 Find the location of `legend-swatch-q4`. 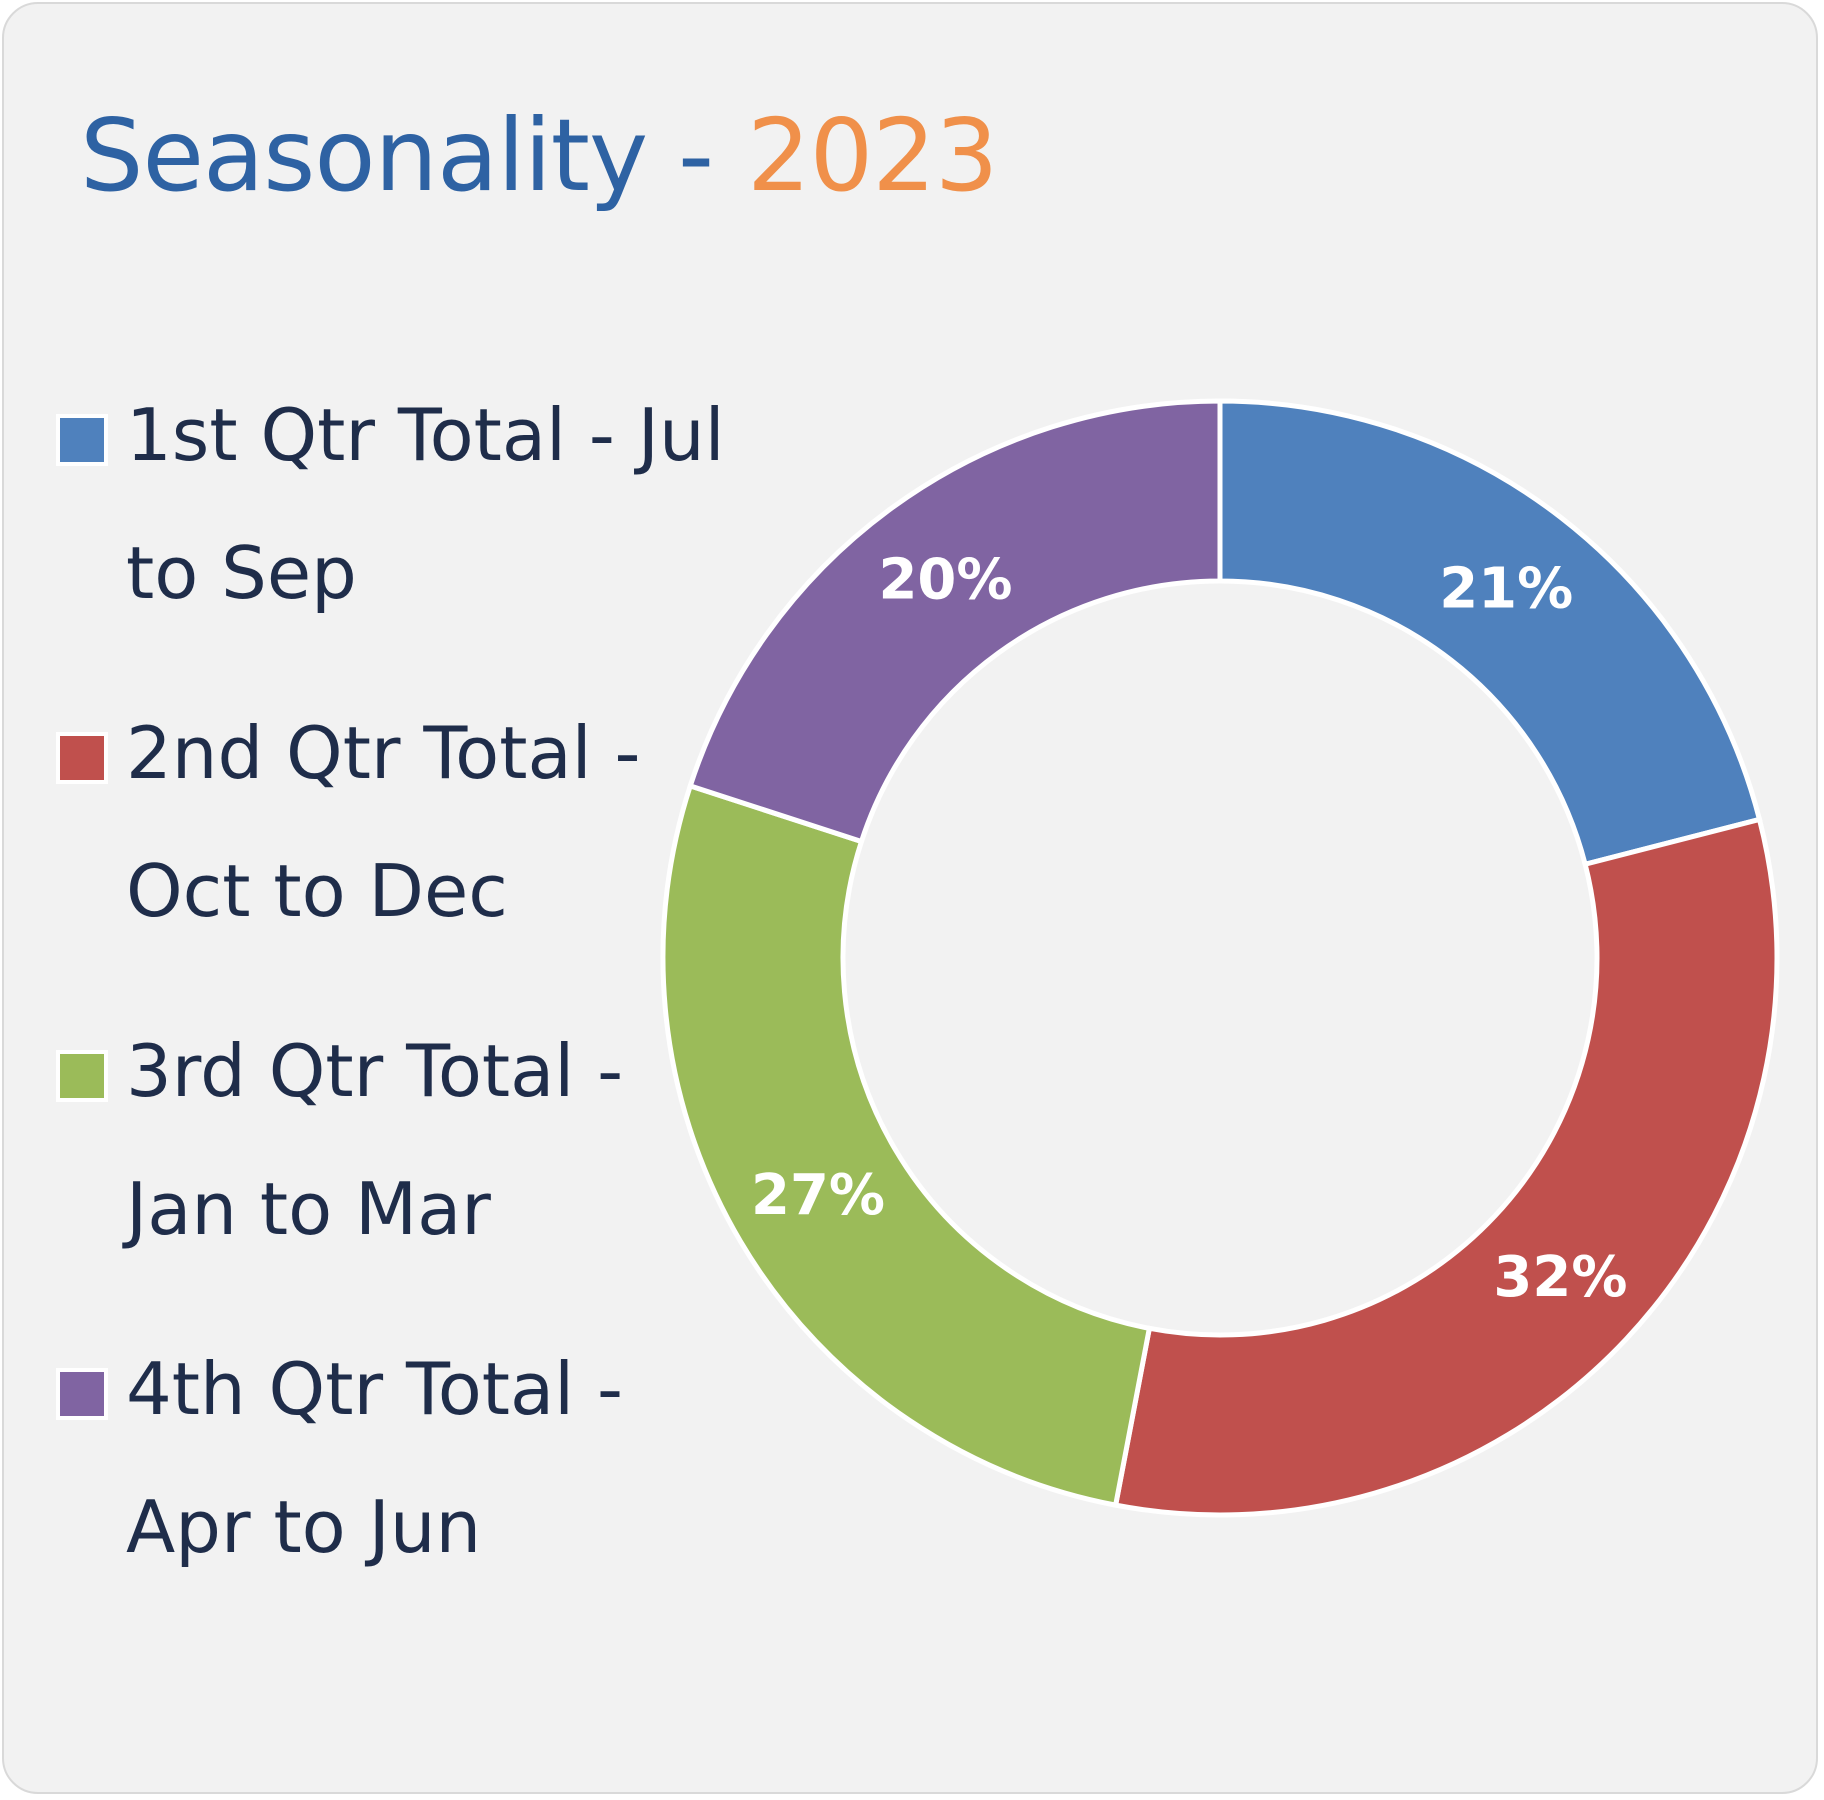

legend-swatch-q4 is located at coordinates (82, 1394).